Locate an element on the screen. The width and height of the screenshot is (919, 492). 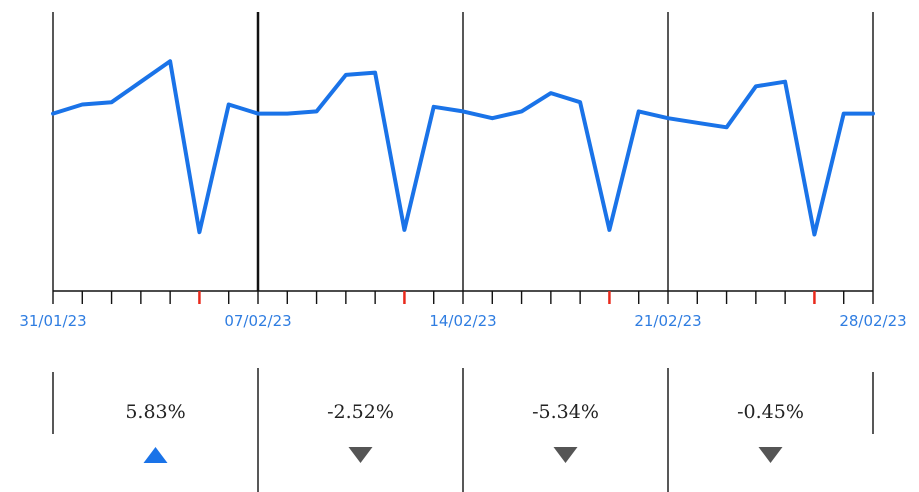
x-tick-label: 07/02/23 is located at coordinates (257, 321).